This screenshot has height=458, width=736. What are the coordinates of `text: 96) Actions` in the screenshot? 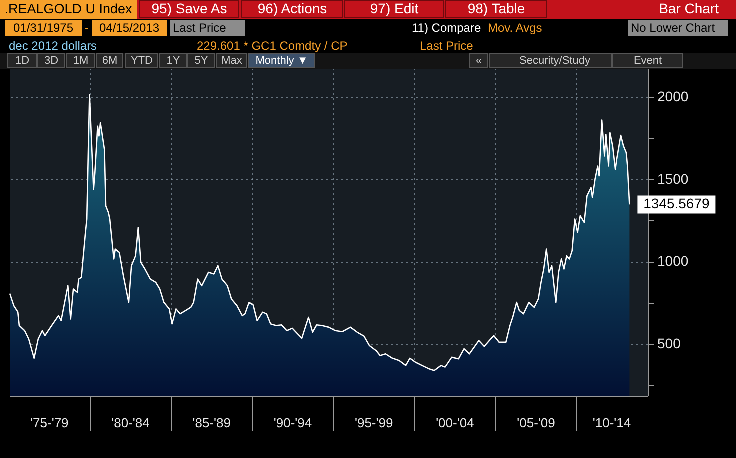 It's located at (293, 8).